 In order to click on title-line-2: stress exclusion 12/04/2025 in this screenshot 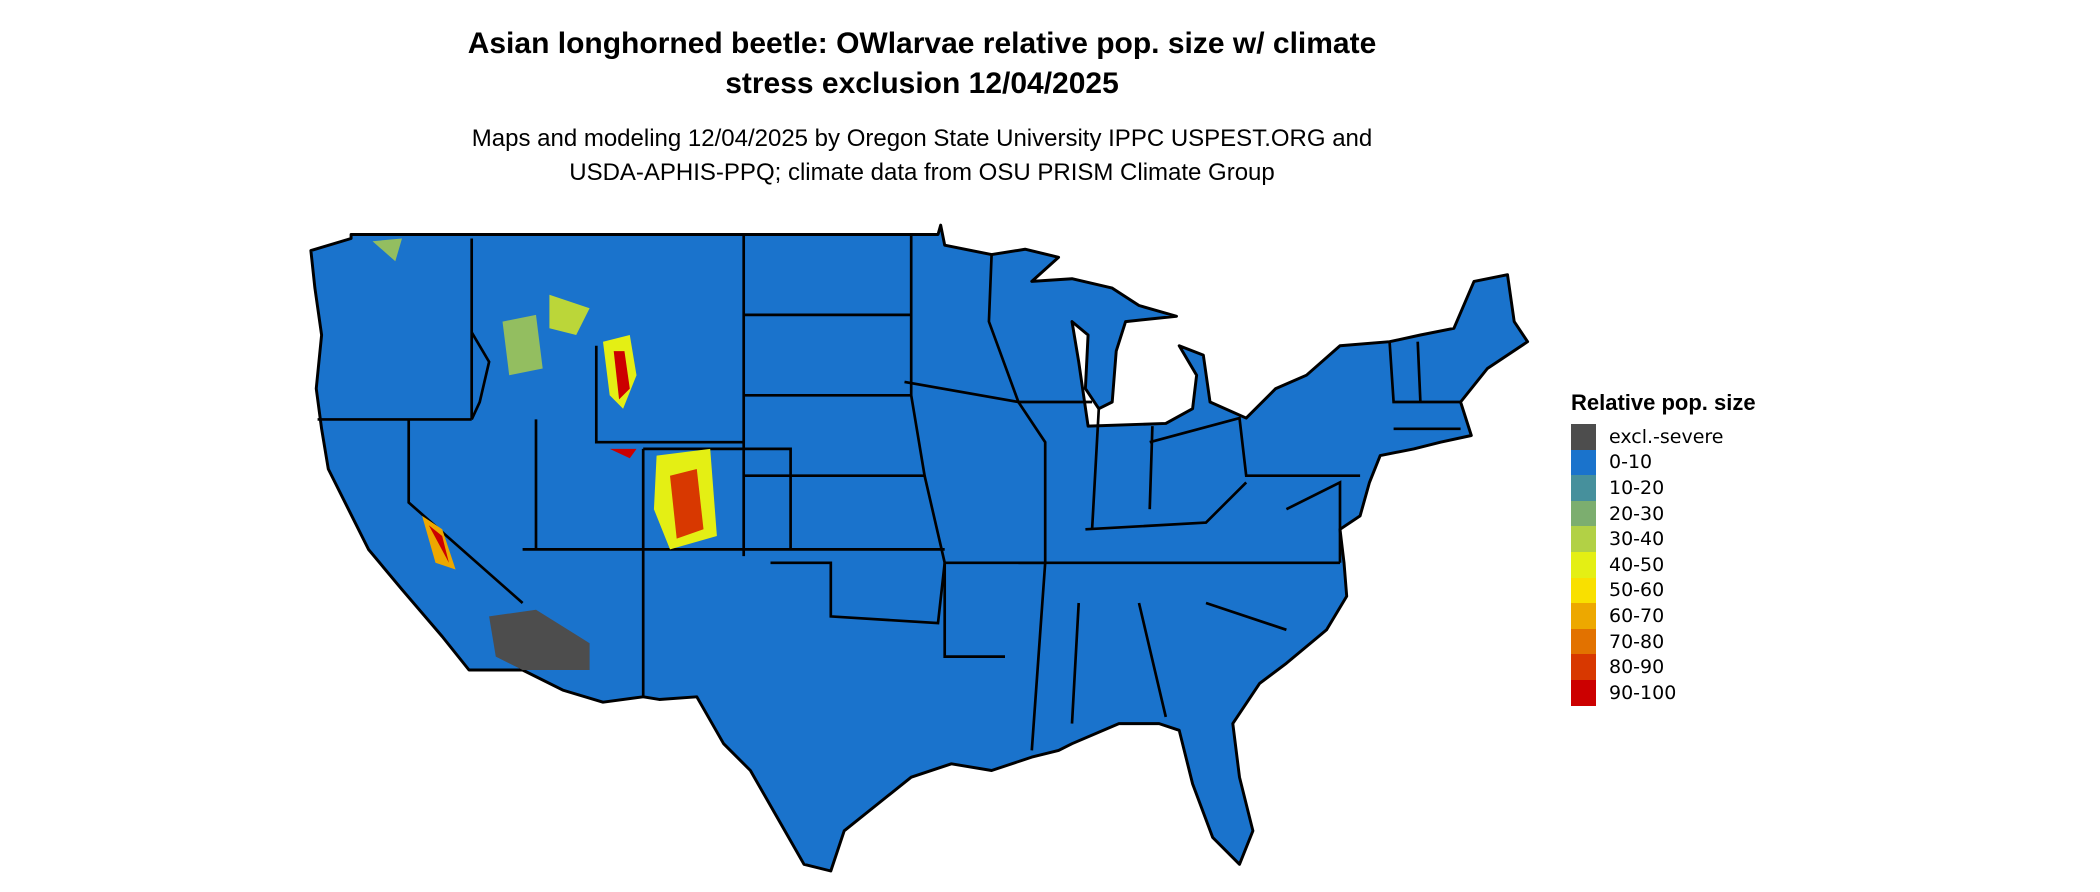, I will do `click(922, 83)`.